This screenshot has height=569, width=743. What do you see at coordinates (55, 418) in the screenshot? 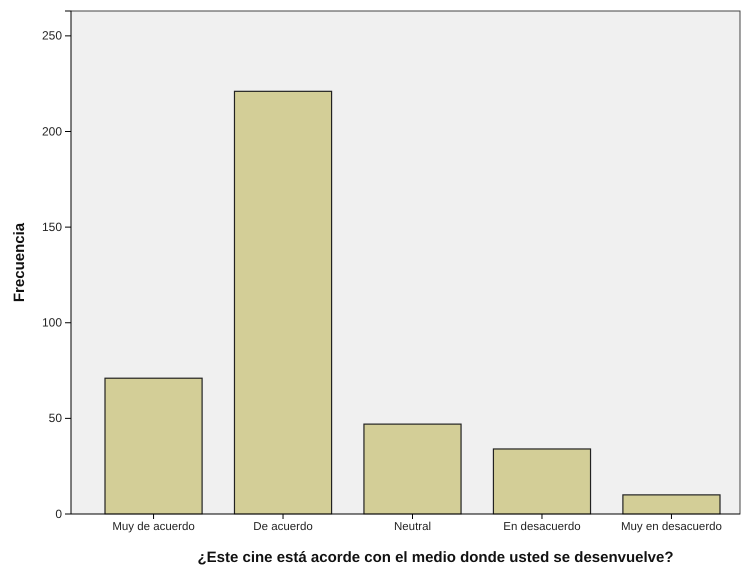
I see `y-tick-label: 50` at bounding box center [55, 418].